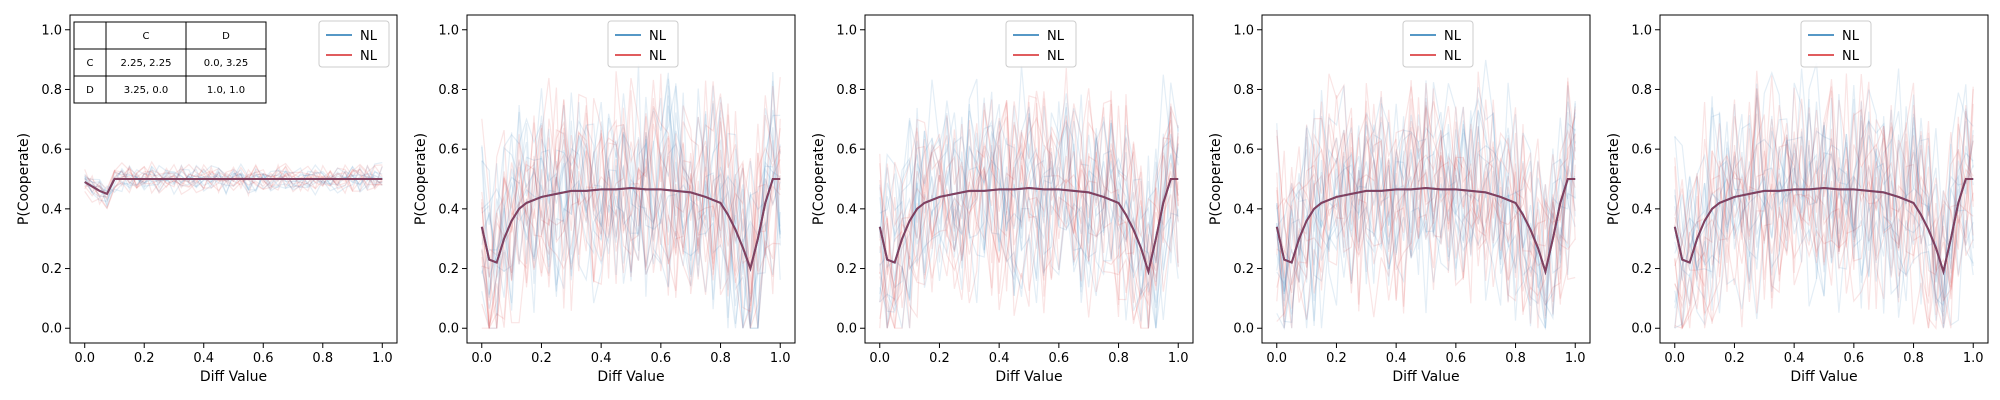 The height and width of the screenshot is (400, 2000). I want to click on table-cell-text: 2.25, 2.25, so click(146, 63).